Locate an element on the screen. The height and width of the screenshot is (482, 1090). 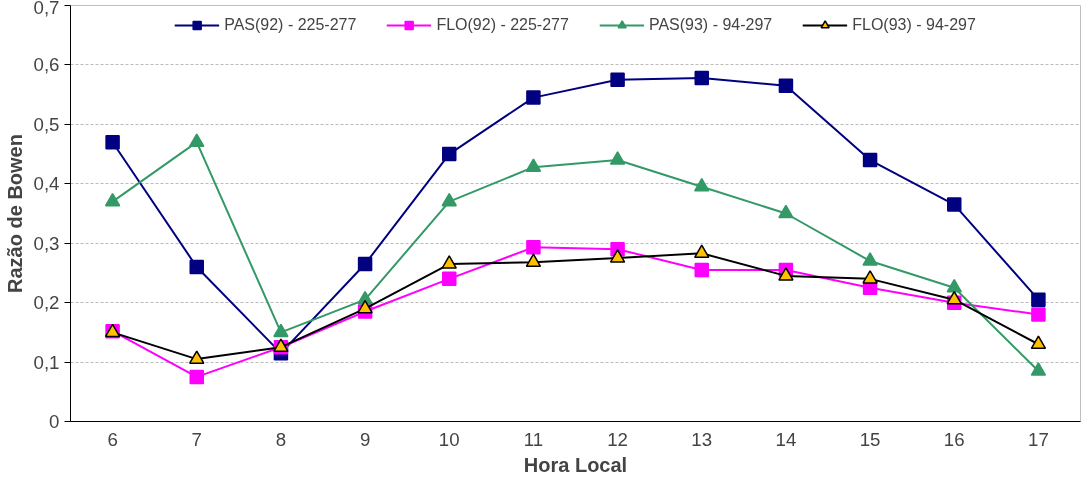
x-tick-label: 16 is located at coordinates (954, 439).